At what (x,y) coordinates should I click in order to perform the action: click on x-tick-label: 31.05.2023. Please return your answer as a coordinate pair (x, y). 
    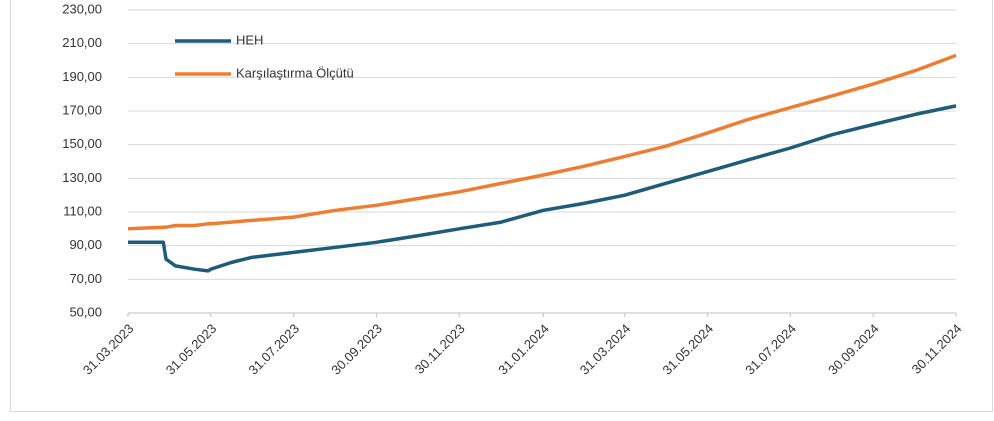
    Looking at the image, I should click on (191, 349).